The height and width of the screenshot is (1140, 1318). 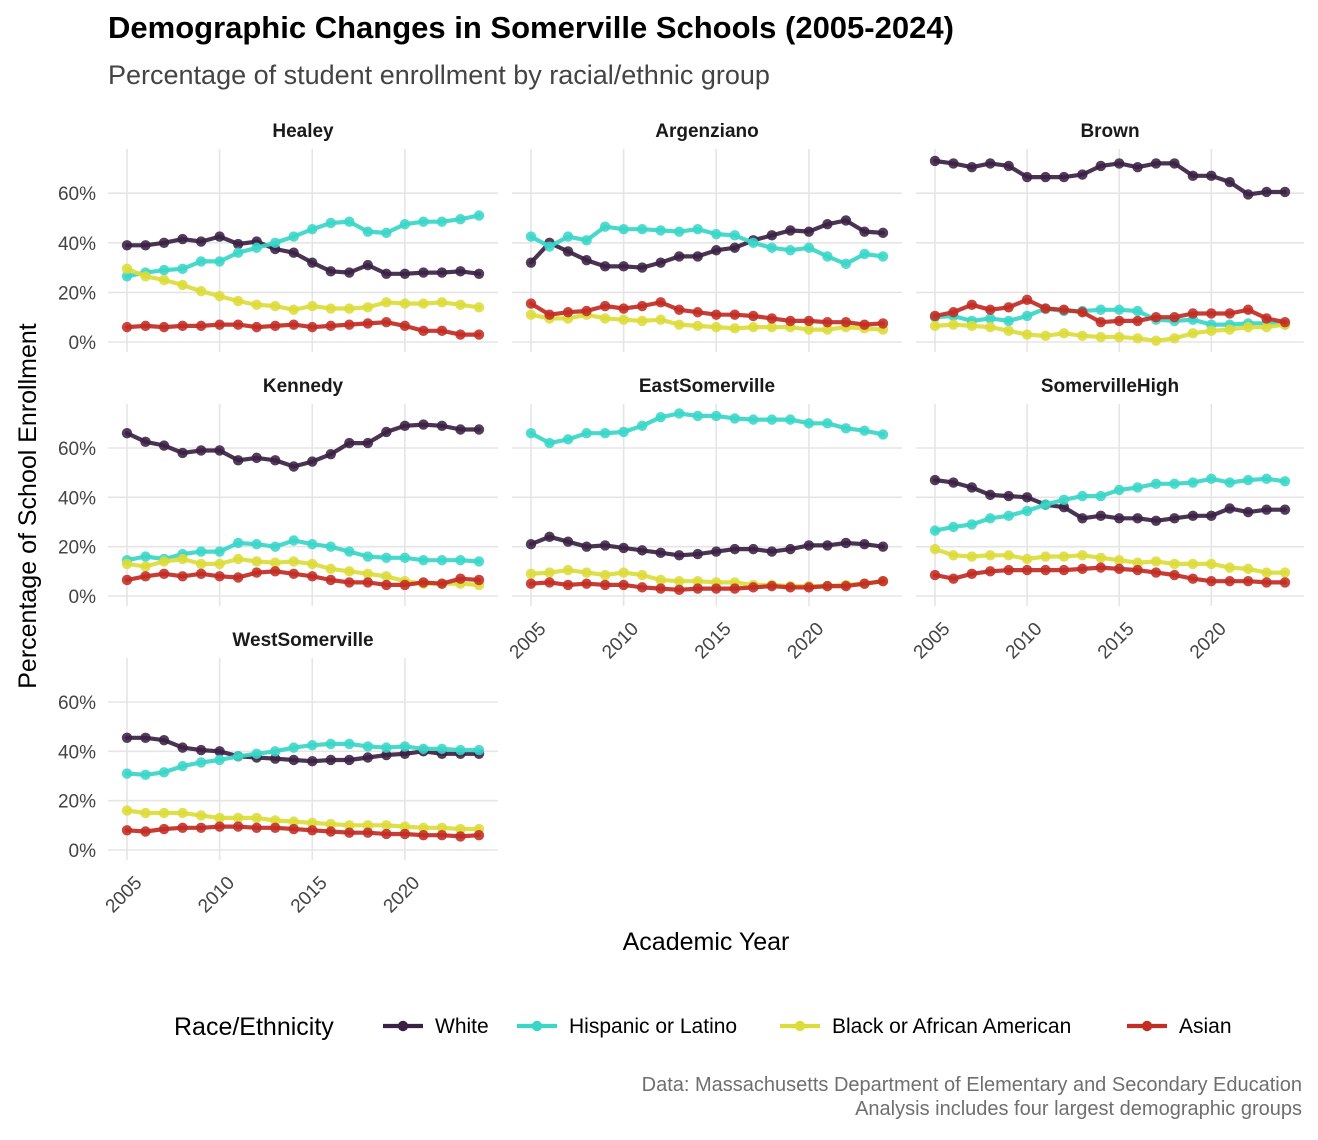 What do you see at coordinates (309, 895) in the screenshot?
I see `x-tick-label: 2015` at bounding box center [309, 895].